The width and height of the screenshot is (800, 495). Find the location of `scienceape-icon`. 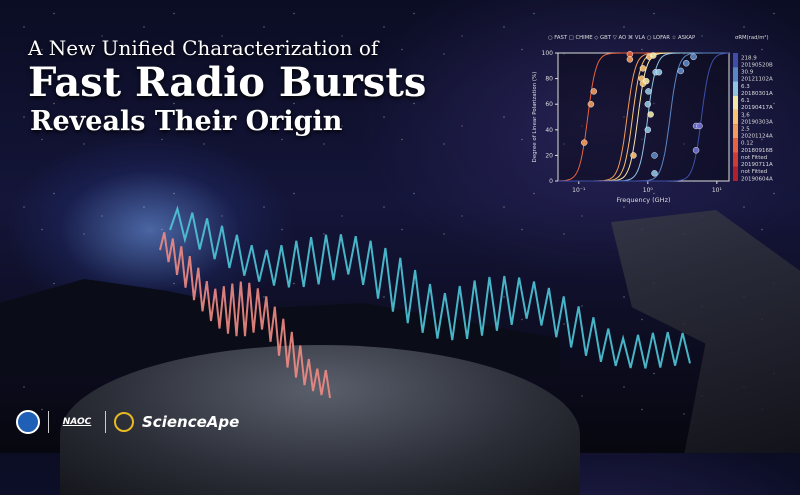

scienceape-icon is located at coordinates (124, 422).